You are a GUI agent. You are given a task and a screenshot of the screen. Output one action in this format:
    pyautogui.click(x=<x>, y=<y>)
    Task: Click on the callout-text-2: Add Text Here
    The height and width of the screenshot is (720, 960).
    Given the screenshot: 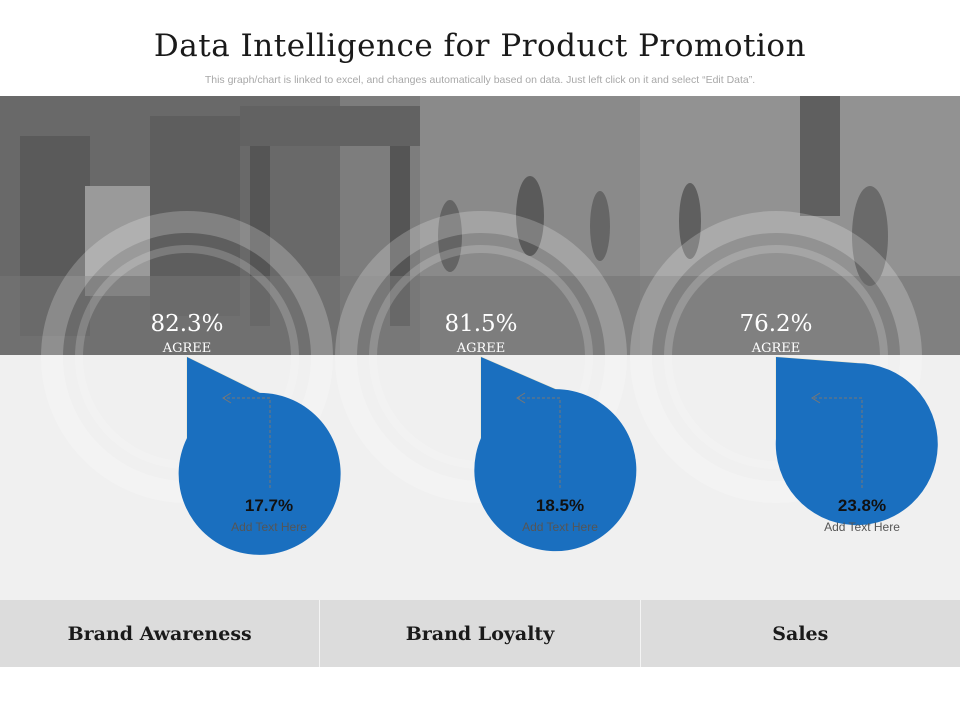 What is the action you would take?
    pyautogui.click(x=560, y=527)
    